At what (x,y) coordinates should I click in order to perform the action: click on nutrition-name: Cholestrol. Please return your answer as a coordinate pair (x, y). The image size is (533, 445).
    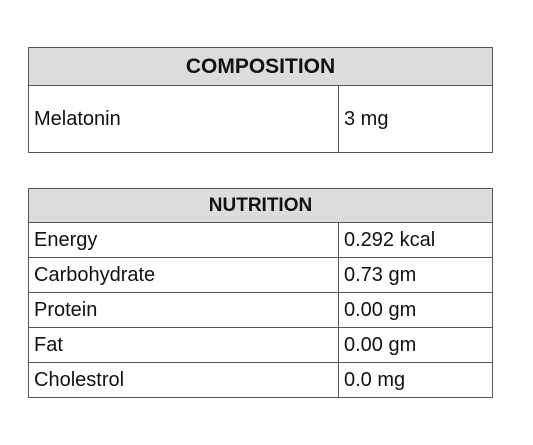
    Looking at the image, I should click on (183, 380).